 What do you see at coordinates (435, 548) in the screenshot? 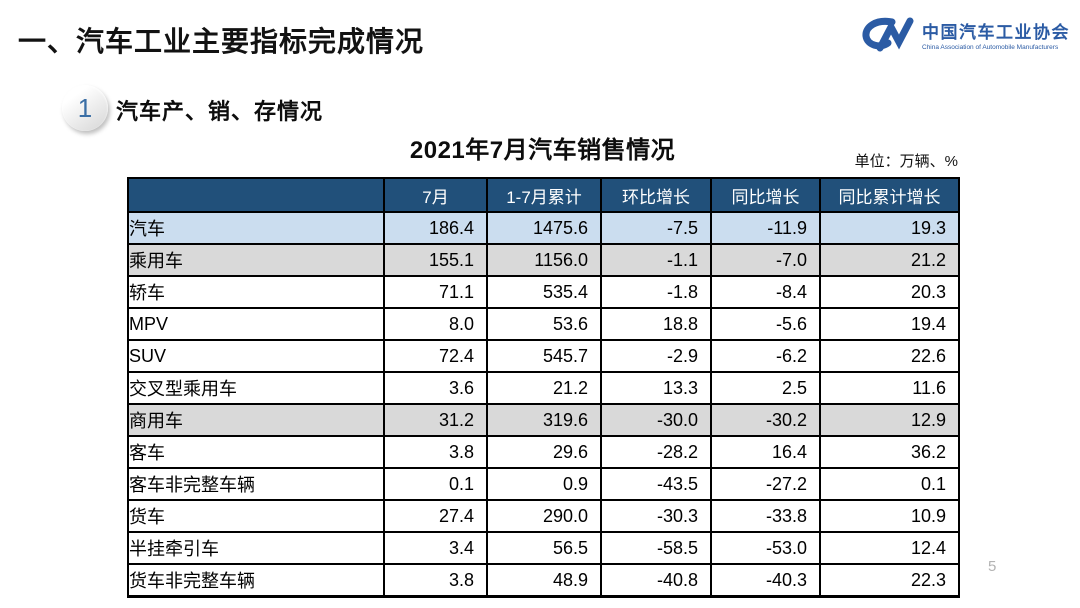
I see `cell-value: 3.4` at bounding box center [435, 548].